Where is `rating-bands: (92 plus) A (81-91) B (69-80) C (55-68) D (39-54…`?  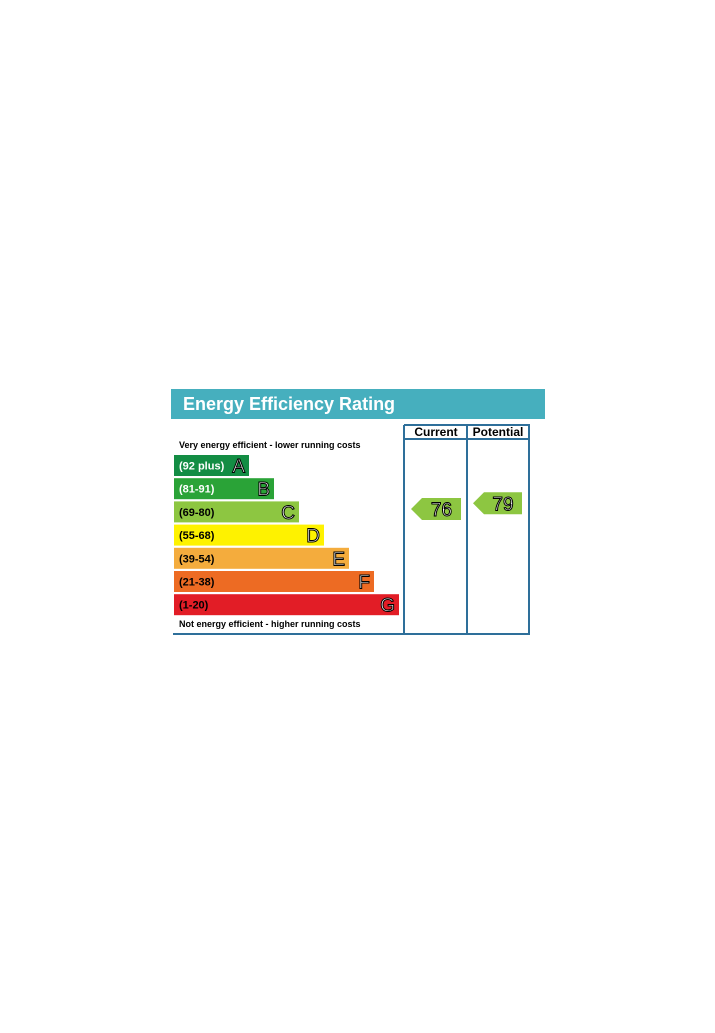
rating-bands: (92 plus) A (81-91) B (69-80) C (55-68) D (39-54… is located at coordinates (286, 536).